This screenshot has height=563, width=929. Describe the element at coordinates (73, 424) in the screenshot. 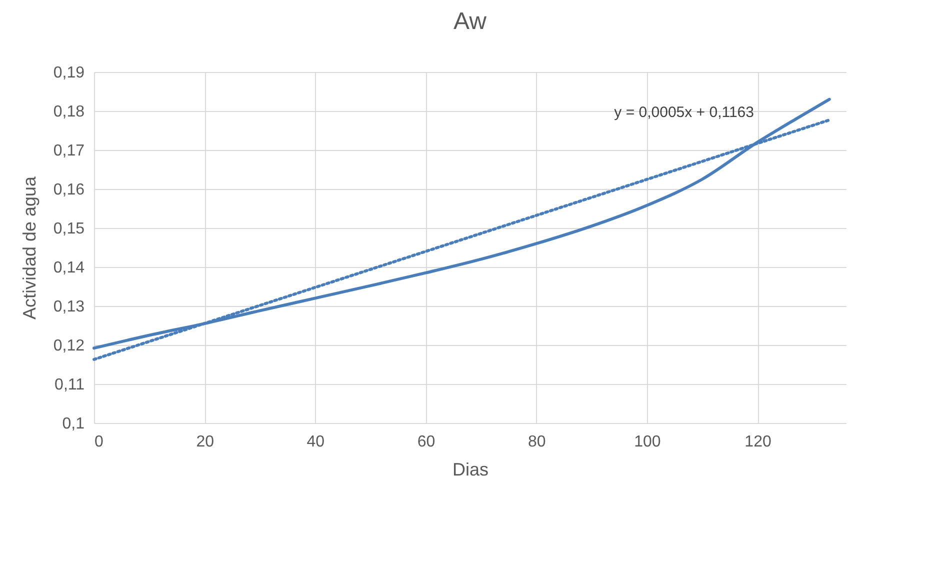

I see `y-tick-label: 0,1` at that location.